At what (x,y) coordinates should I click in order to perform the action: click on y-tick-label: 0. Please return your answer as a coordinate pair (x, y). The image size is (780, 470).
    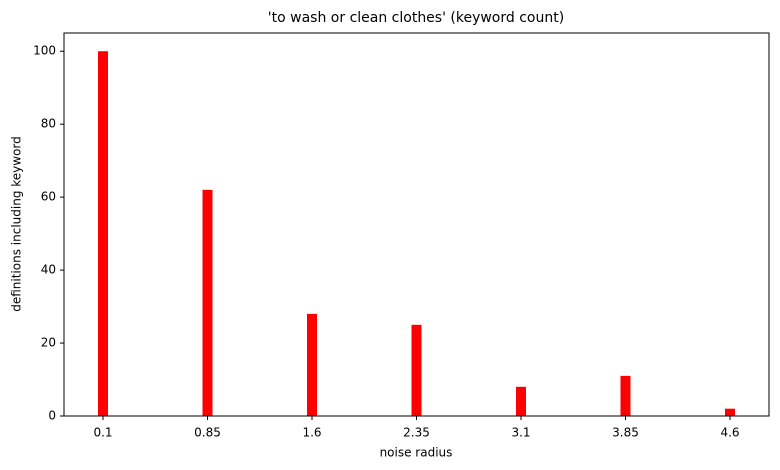
    Looking at the image, I should click on (52, 416).